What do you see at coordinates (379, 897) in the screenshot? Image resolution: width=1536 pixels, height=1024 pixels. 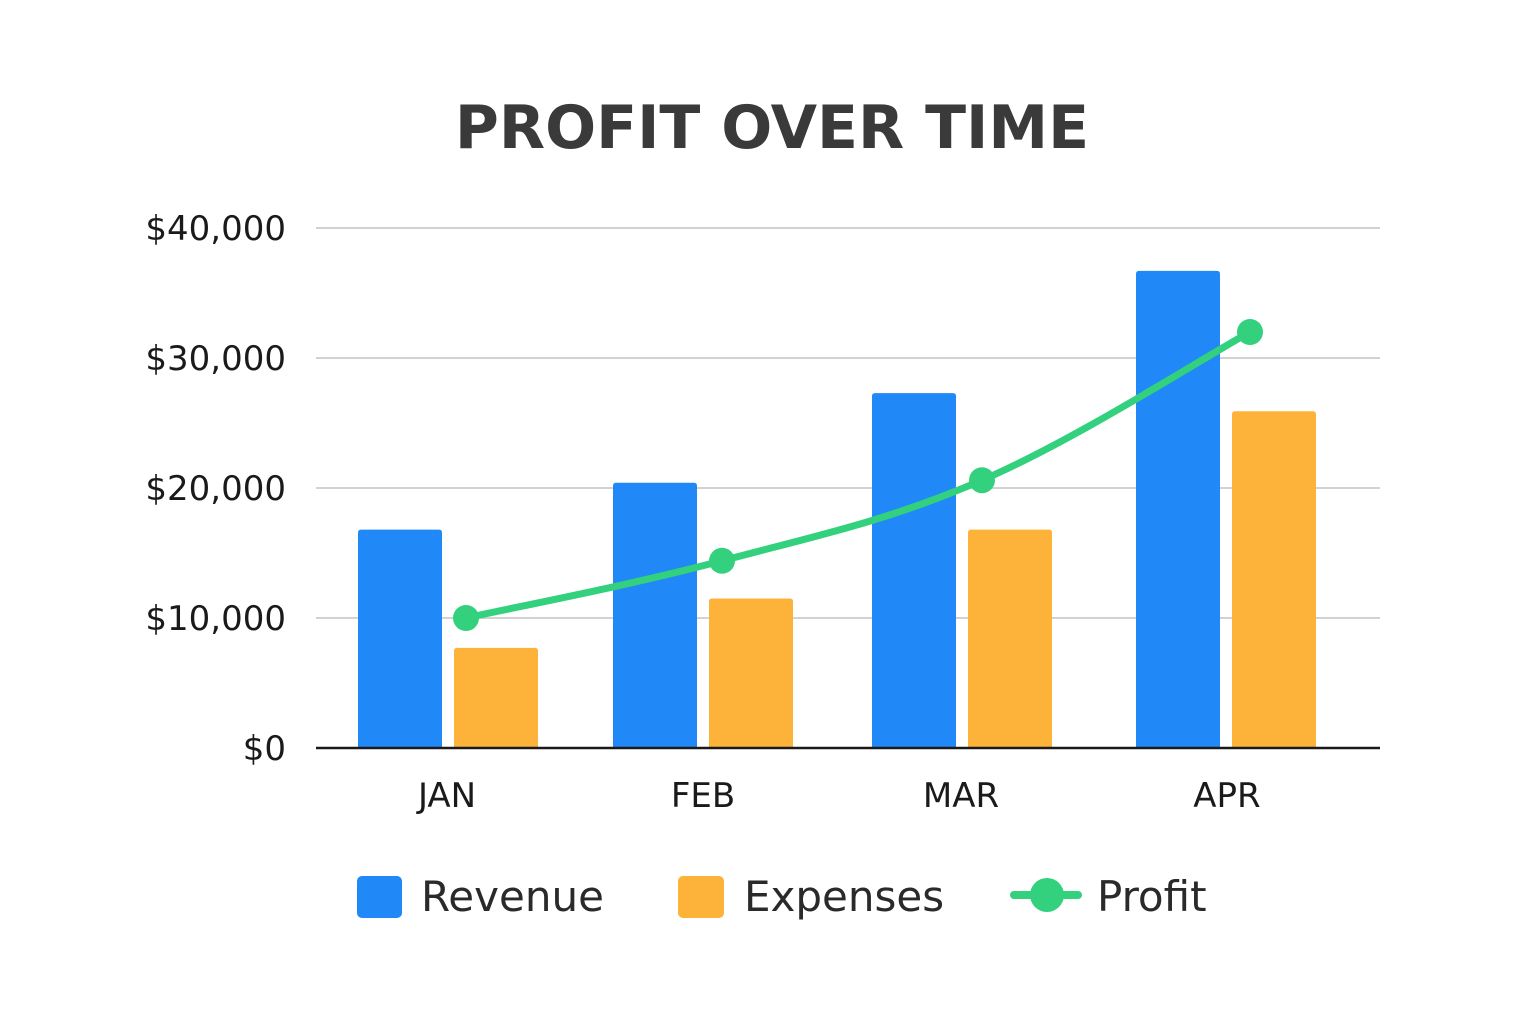 I see `legend-swatch-revenue` at bounding box center [379, 897].